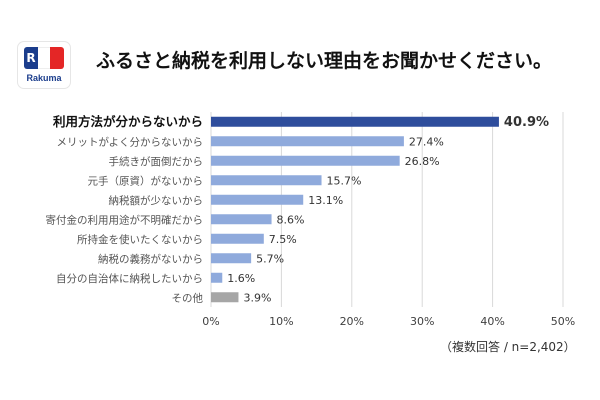  Describe the element at coordinates (325, 200) in the screenshot. I see `value-label: 13.1%` at that location.